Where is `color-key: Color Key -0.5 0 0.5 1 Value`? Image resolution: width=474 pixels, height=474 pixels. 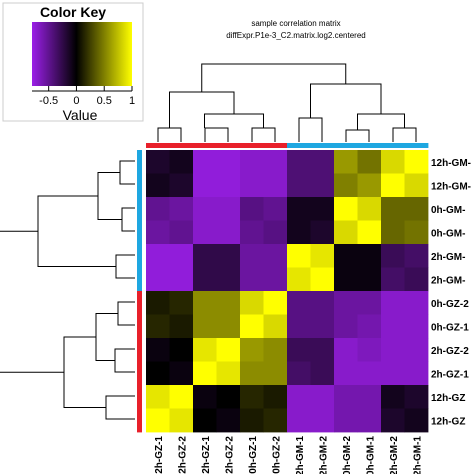 color-key: Color Key -0.5 0 0.5 1 Value is located at coordinates (73, 62).